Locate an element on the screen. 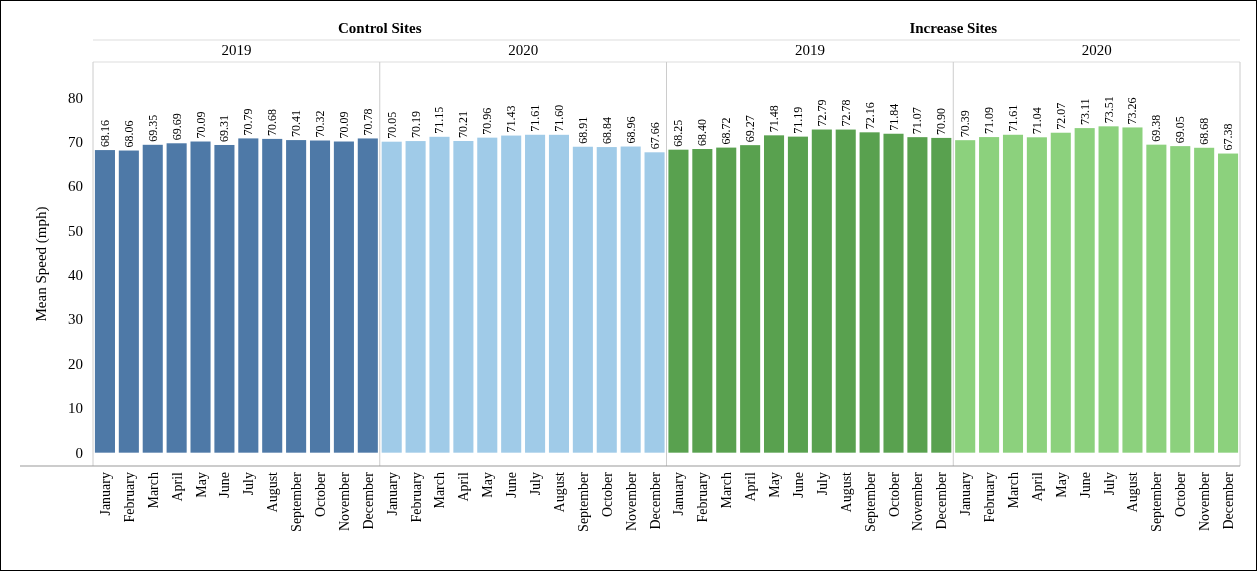  data-label: 70.19 is located at coordinates (415, 125).